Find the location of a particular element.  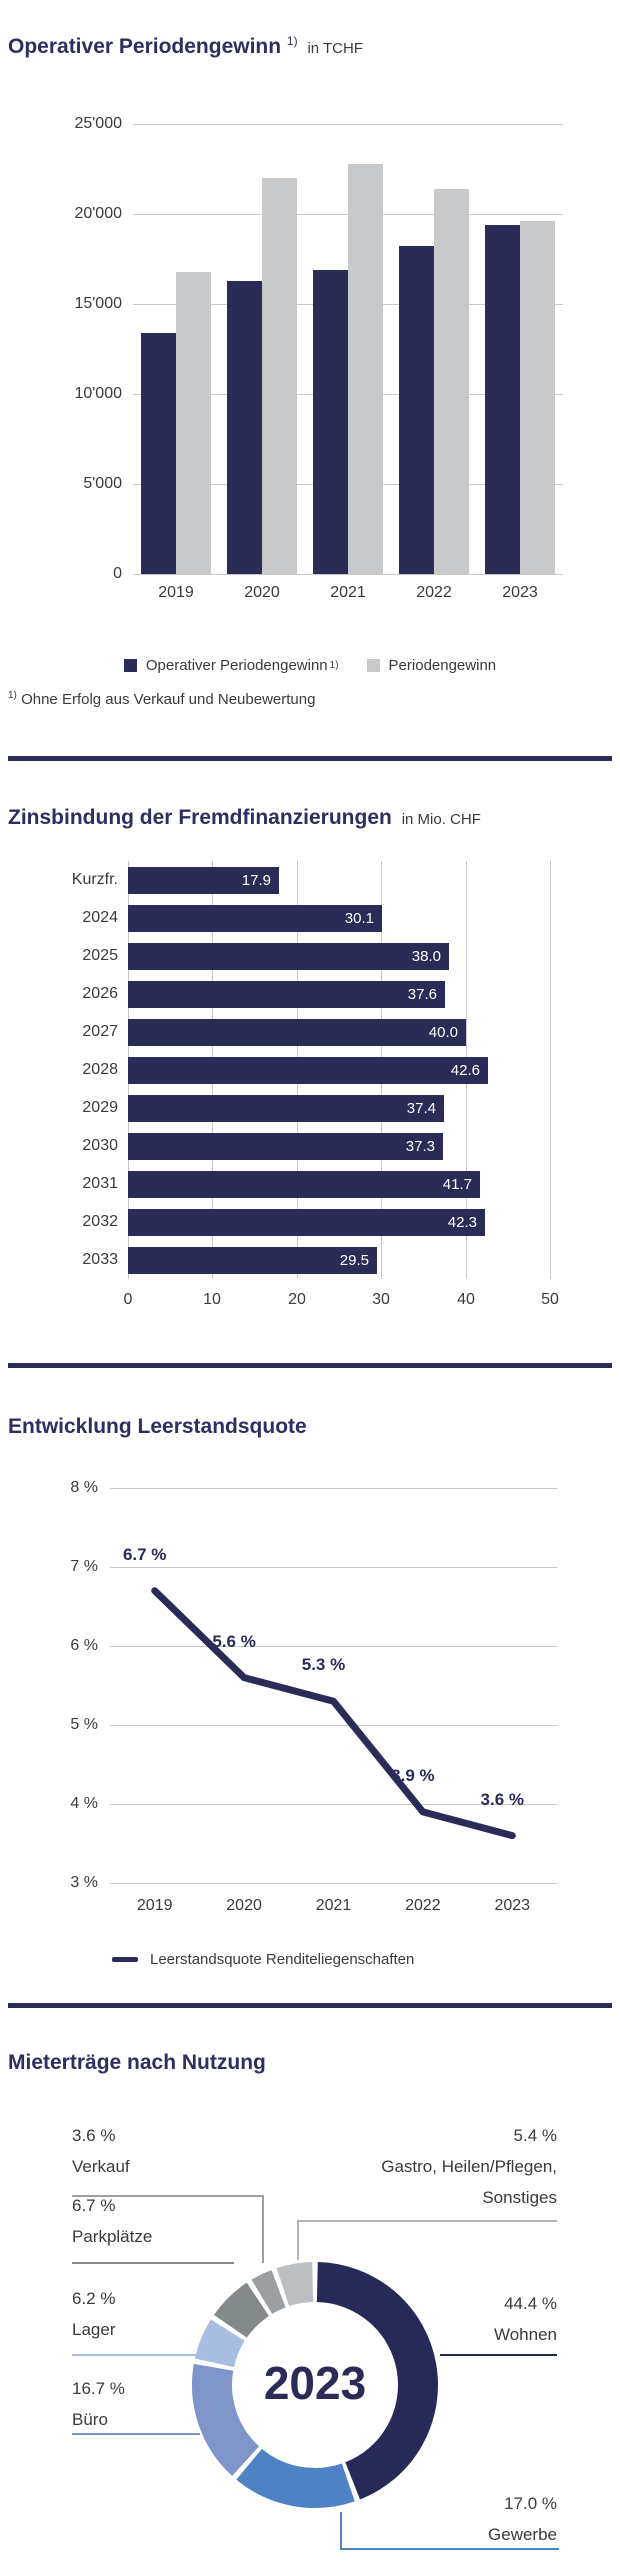

bar-2020-operativer is located at coordinates (244, 427).